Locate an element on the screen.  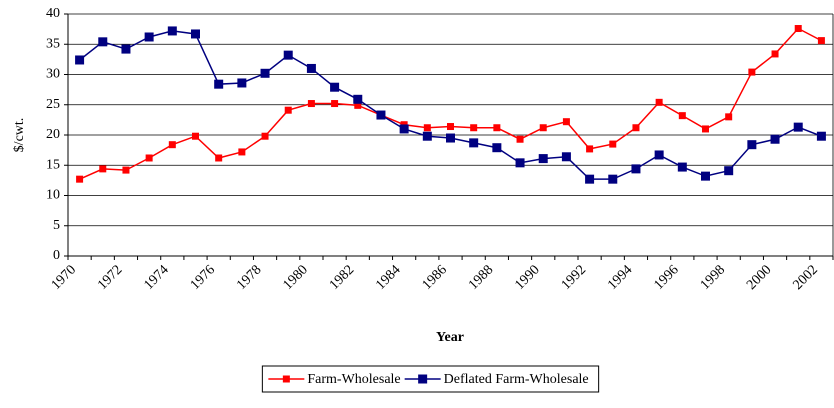
y-tick-label: 5 is located at coordinates (56, 225).